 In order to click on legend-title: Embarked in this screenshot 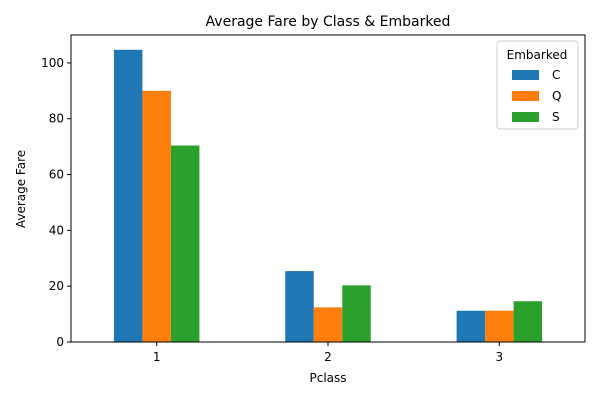, I will do `click(537, 55)`.